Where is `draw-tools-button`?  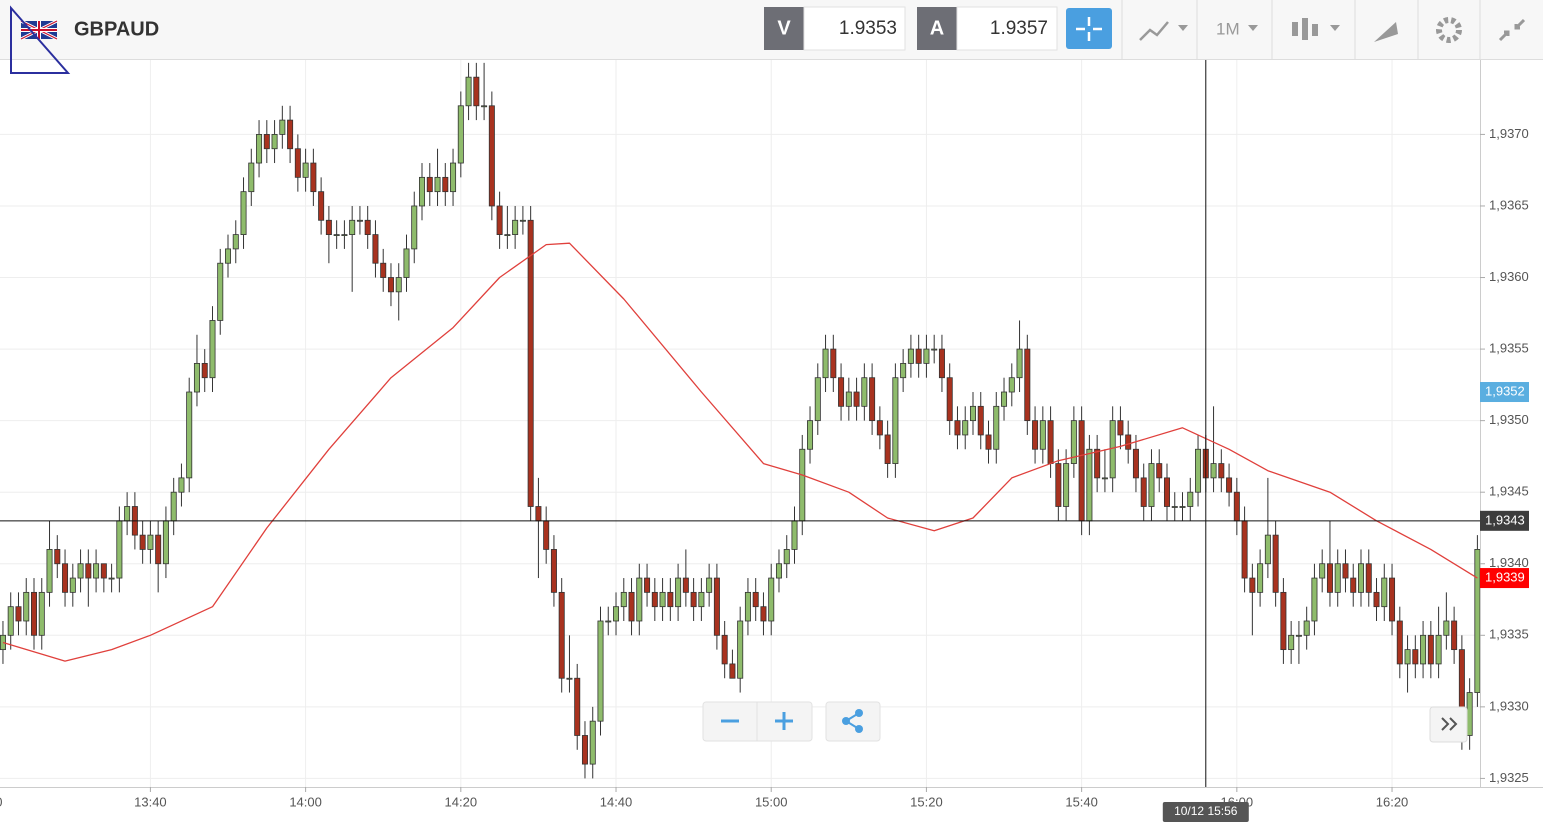 draw-tools-button is located at coordinates (1386, 32).